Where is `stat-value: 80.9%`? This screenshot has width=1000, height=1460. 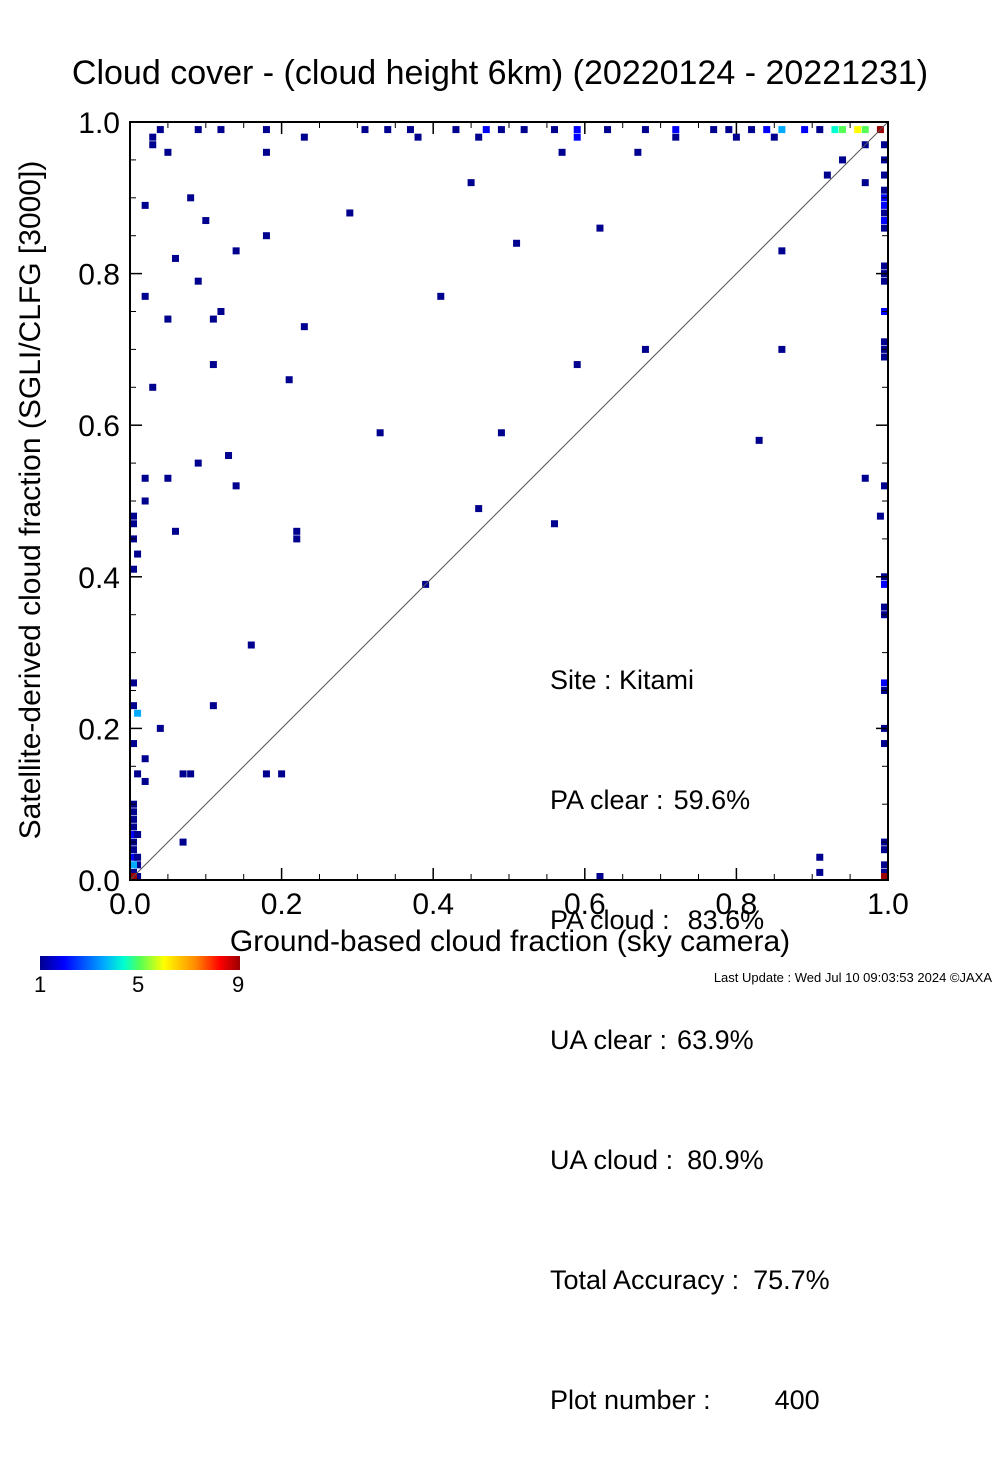
stat-value: 80.9% is located at coordinates (725, 1160).